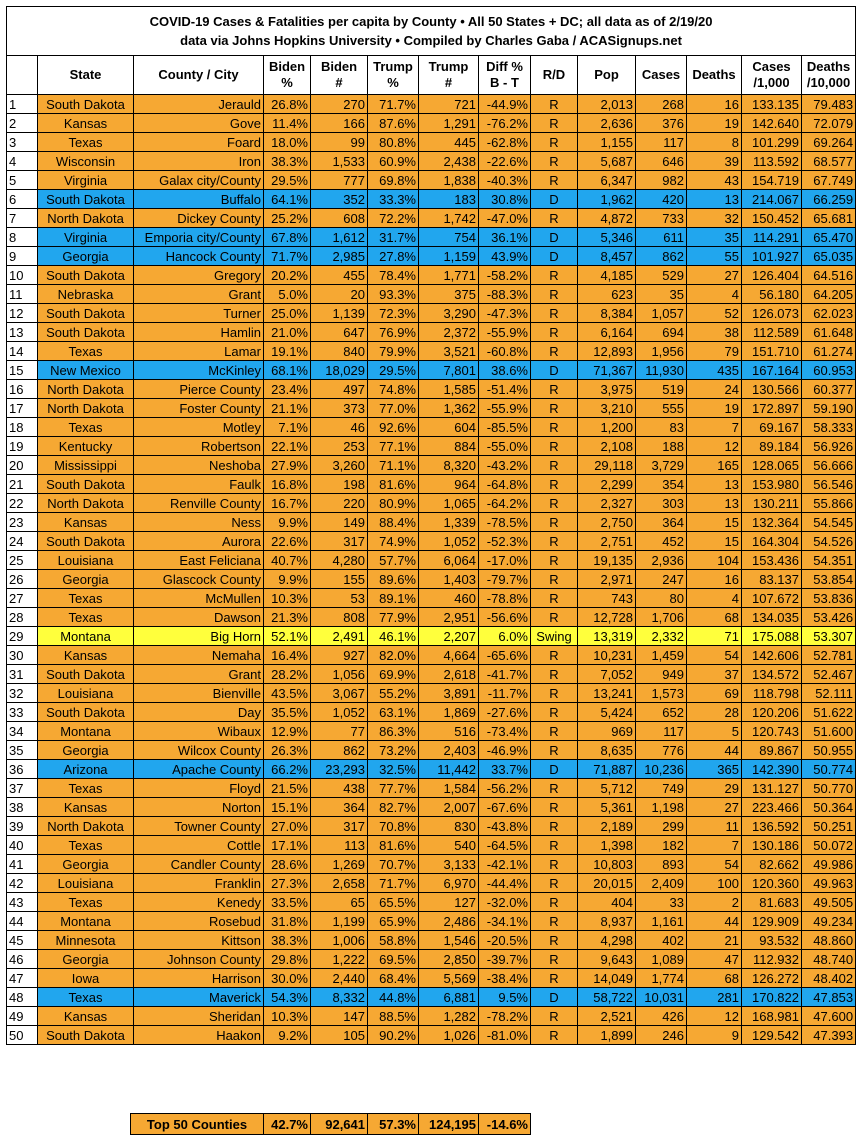  Describe the element at coordinates (448, 427) in the screenshot. I see `table-cell: 604` at that location.